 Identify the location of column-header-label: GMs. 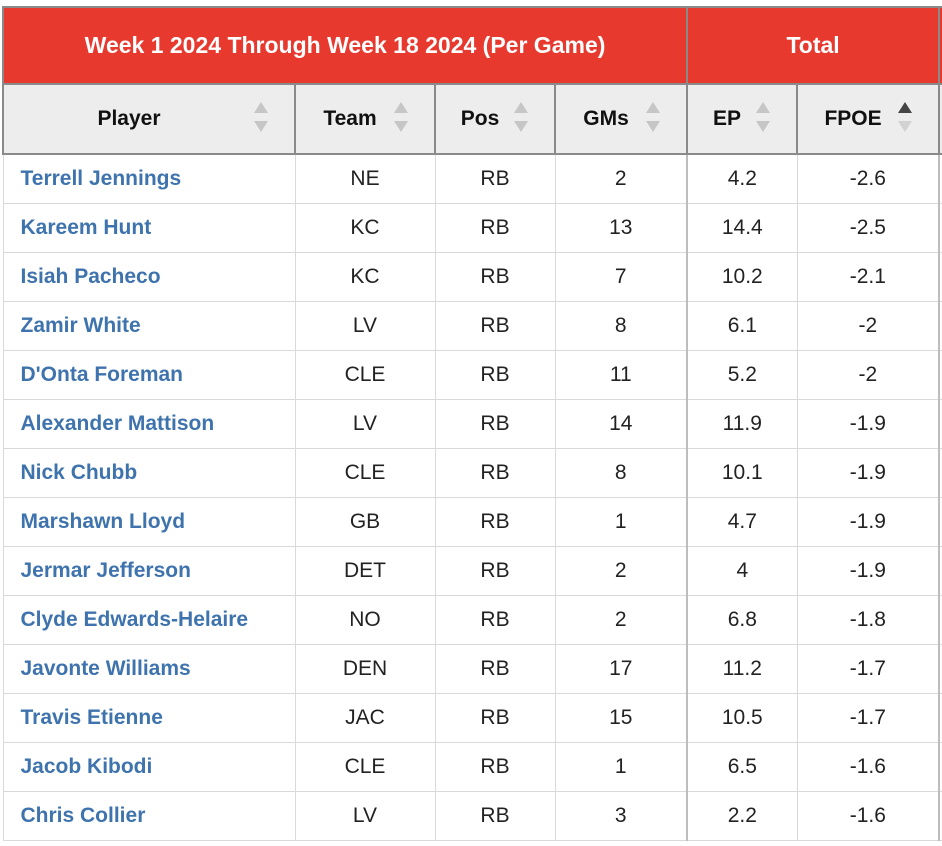
(606, 118).